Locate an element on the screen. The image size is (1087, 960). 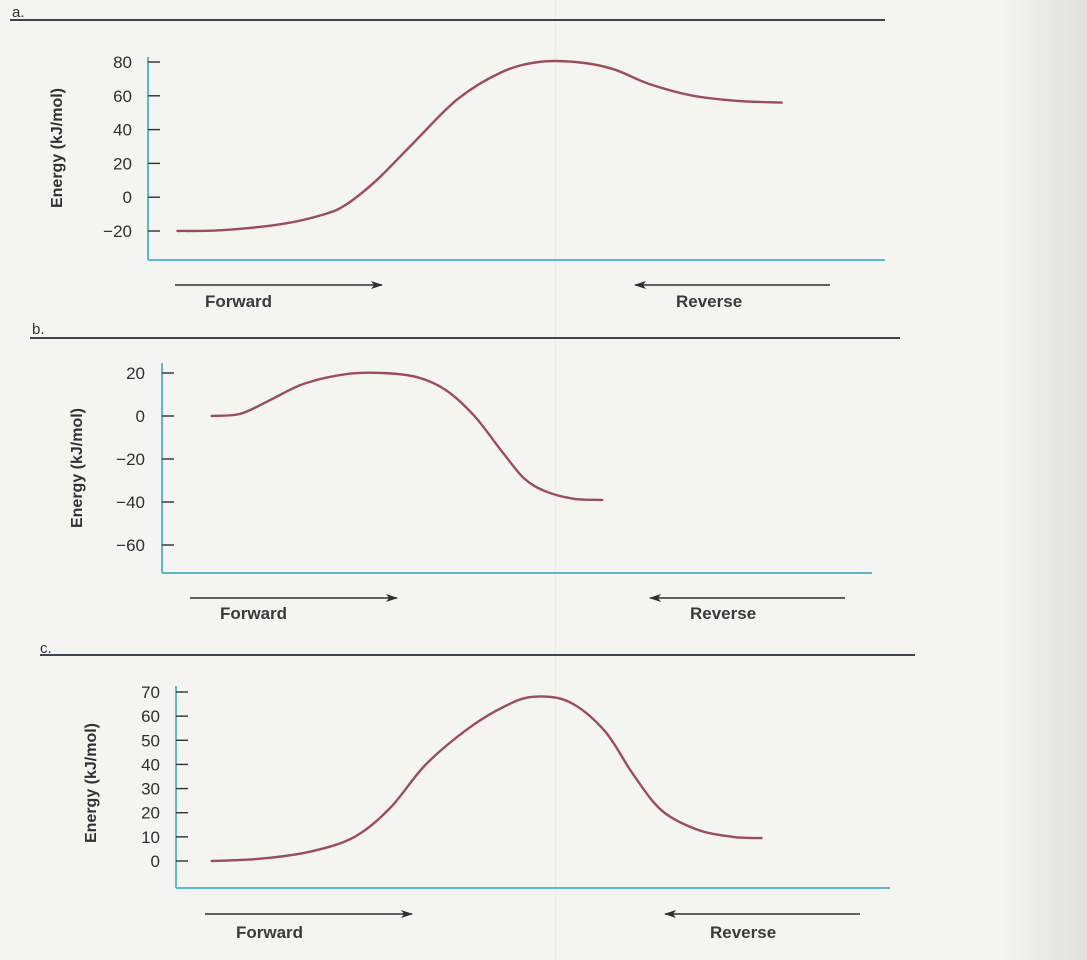
panel-c-forward-label: Forward is located at coordinates (269, 932).